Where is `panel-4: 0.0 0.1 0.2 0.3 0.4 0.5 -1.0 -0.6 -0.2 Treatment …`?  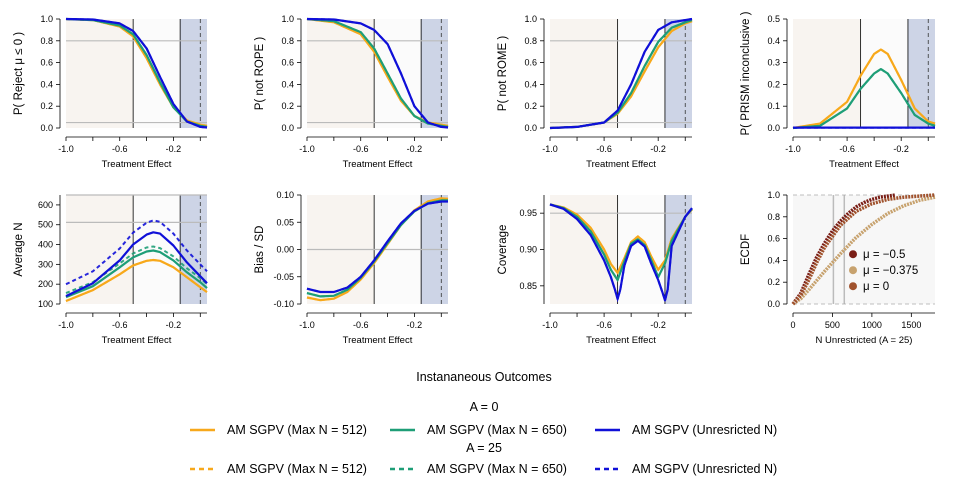 panel-4: 0.0 0.1 0.2 0.3 0.4 0.5 -1.0 -0.6 -0.2 Treatment … is located at coordinates (838, 90).